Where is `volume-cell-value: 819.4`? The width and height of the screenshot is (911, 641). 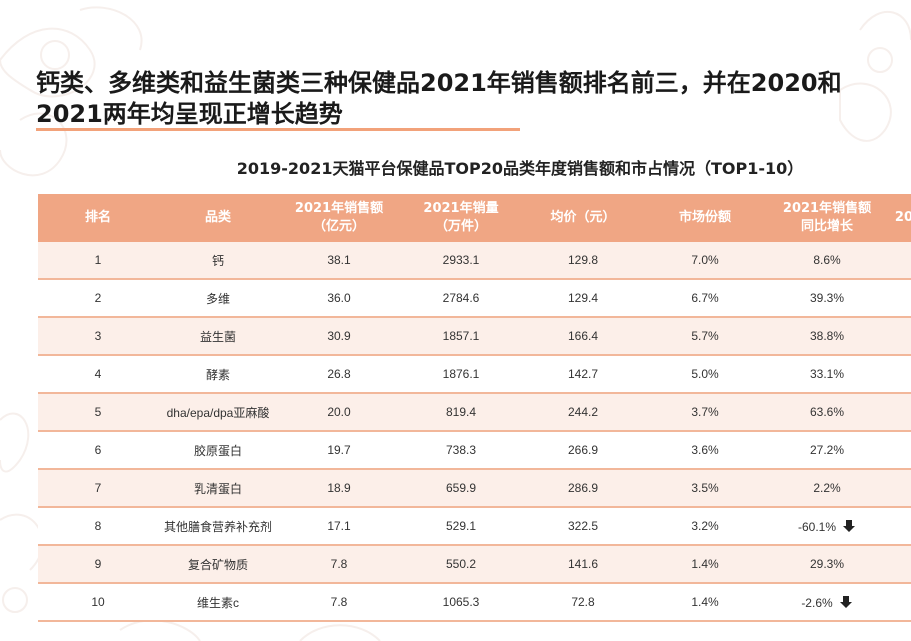
volume-cell-value: 819.4 is located at coordinates (461, 412).